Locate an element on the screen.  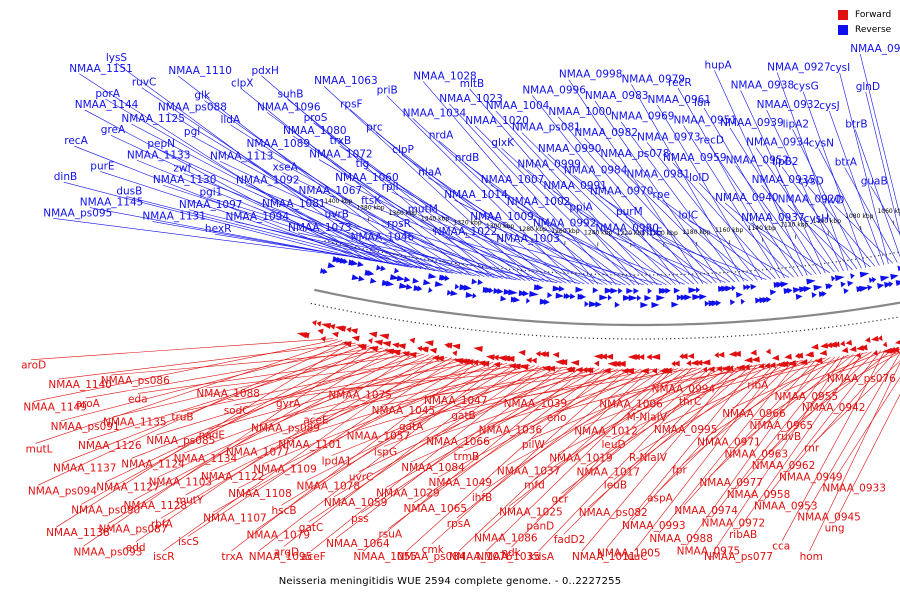
gene-label: NMAA_1046 is located at coordinates (383, 238).